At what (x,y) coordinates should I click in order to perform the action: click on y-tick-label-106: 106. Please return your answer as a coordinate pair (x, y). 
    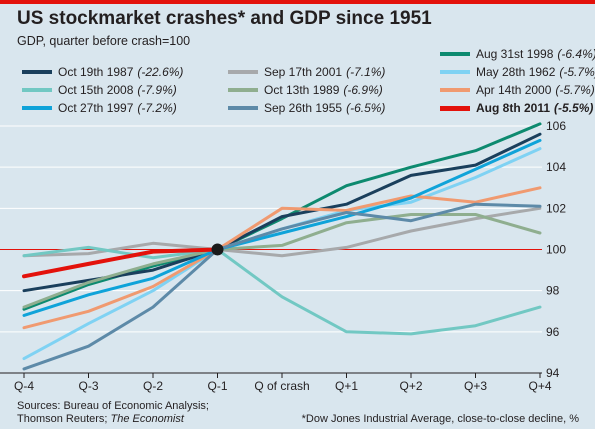
    Looking at the image, I should click on (556, 126).